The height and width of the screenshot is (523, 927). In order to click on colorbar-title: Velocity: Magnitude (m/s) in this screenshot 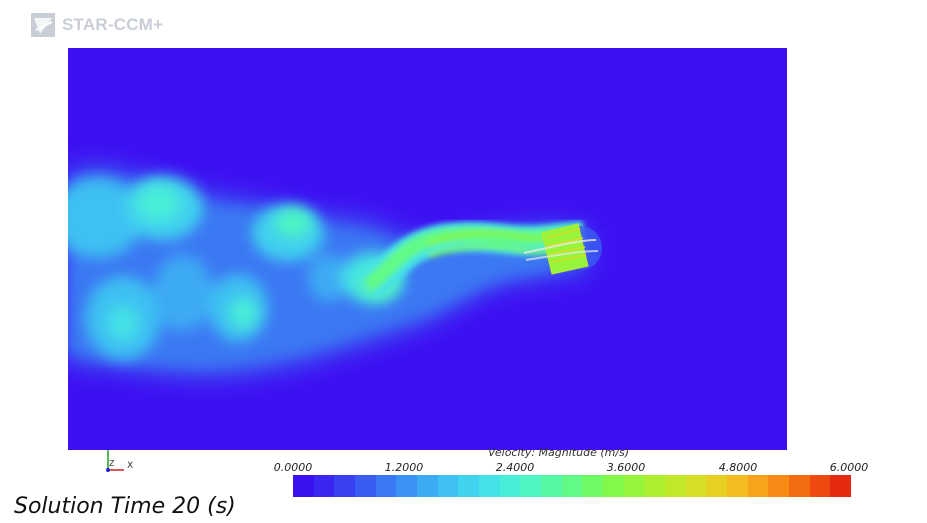, I will do `click(559, 452)`.